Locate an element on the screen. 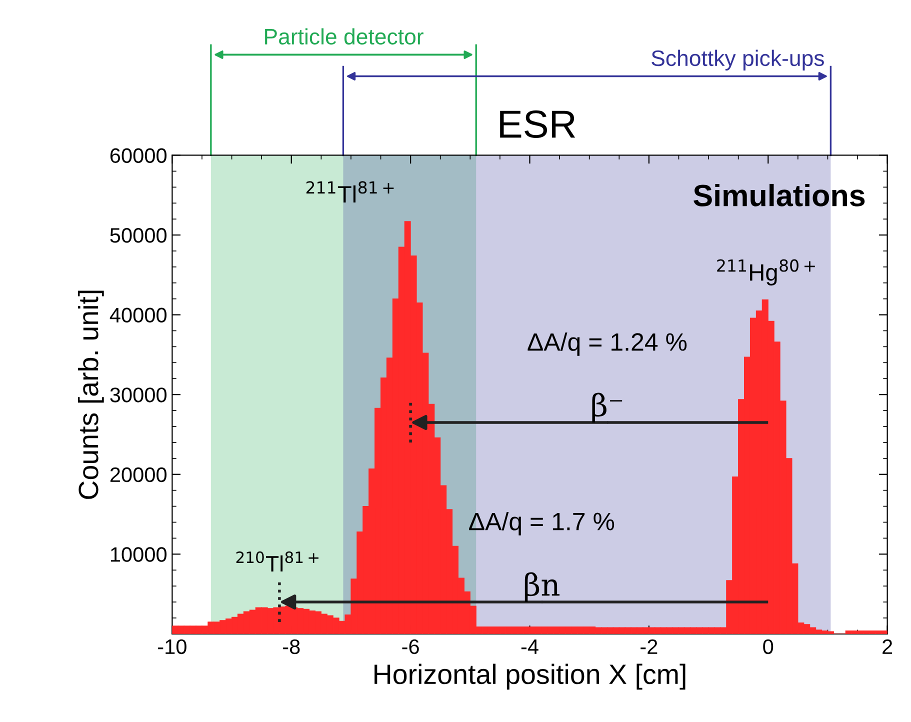  y-tick-label: 60000 is located at coordinates (138, 155).